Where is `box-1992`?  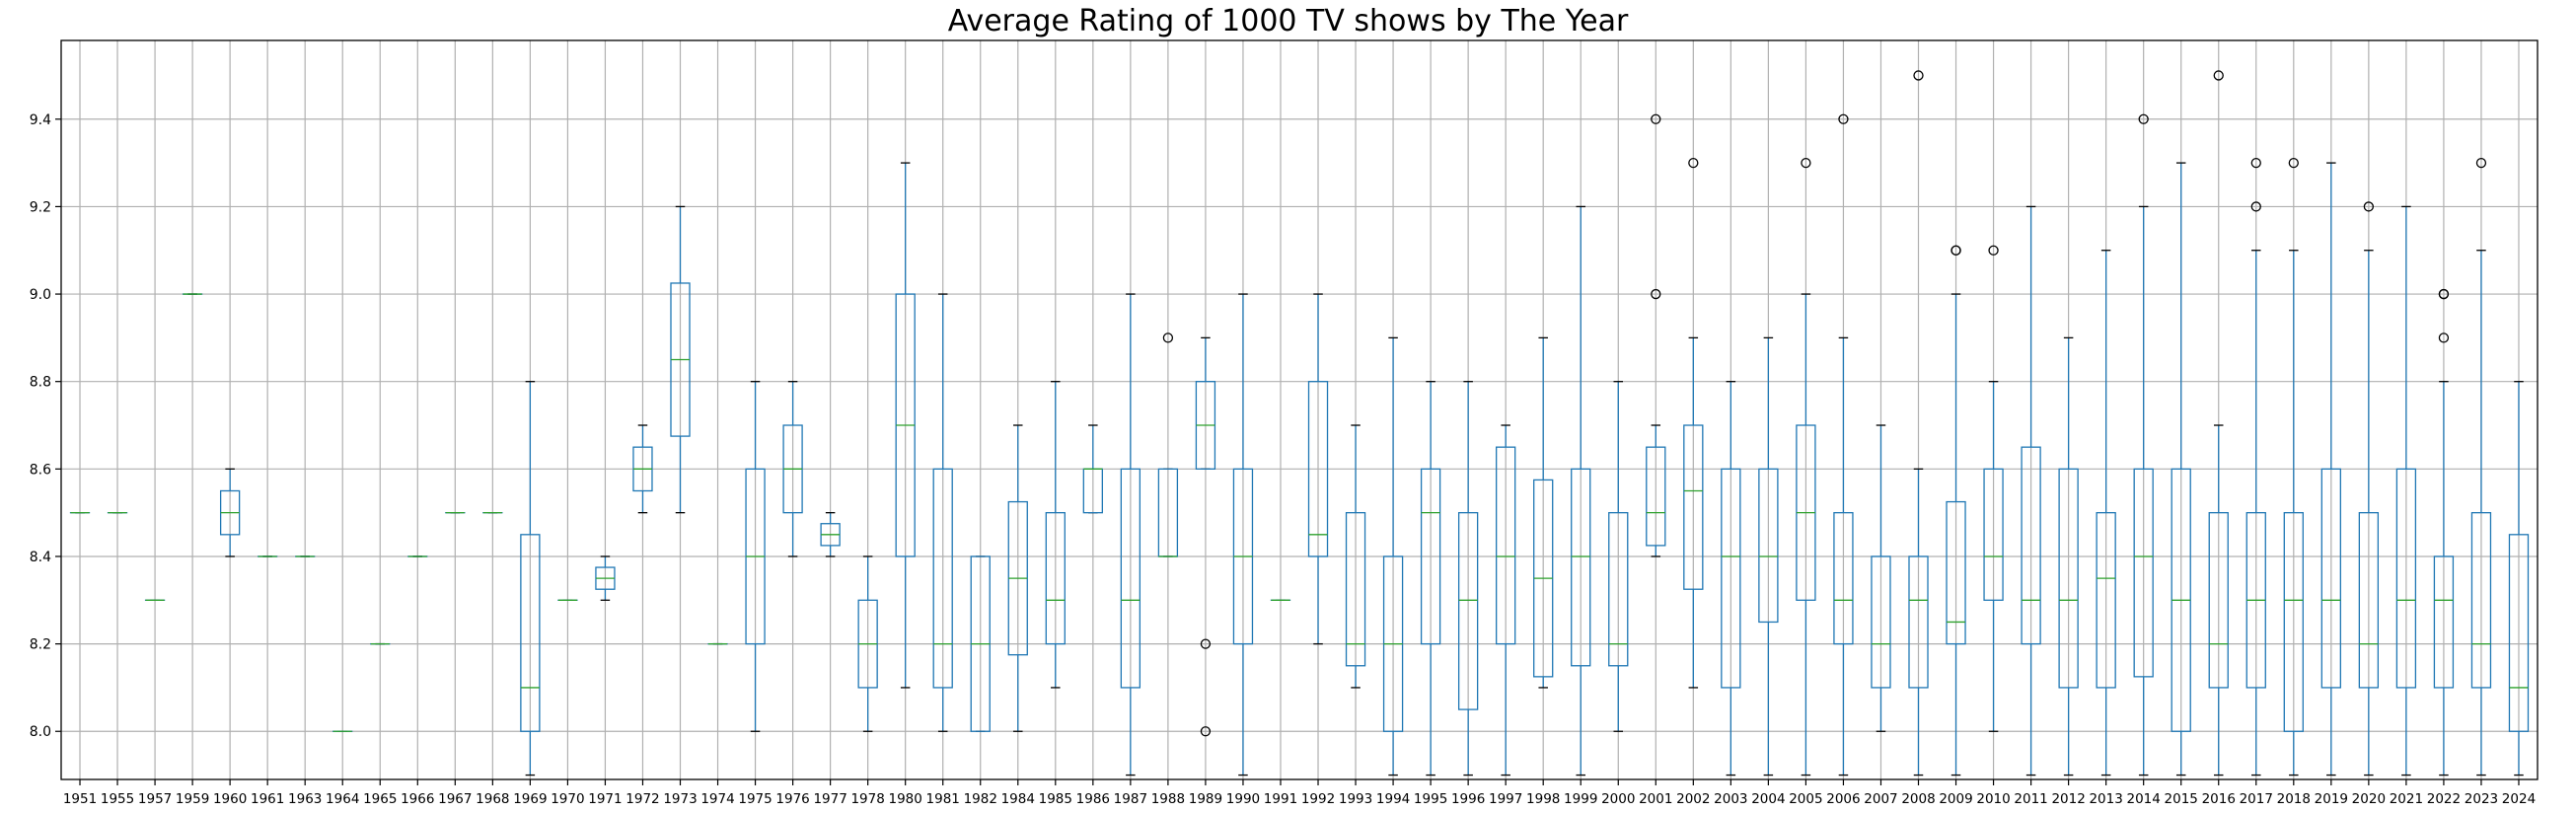
box-1992 is located at coordinates (1318, 469).